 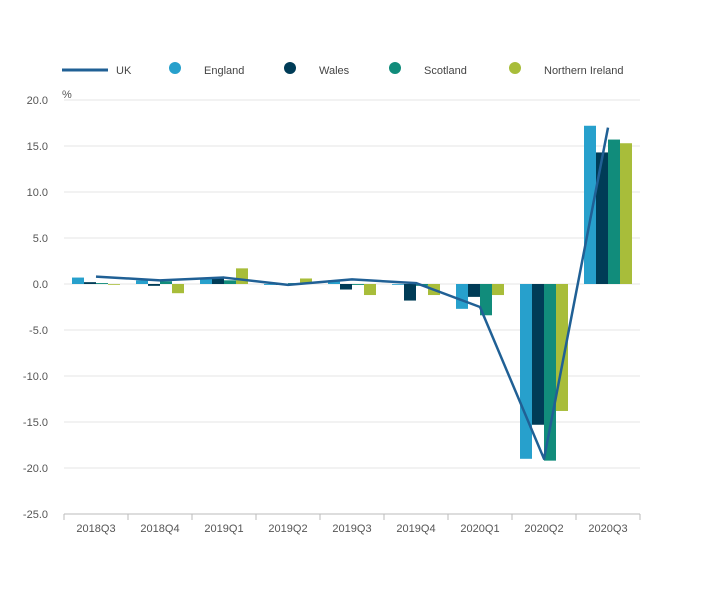 I want to click on y-tick-label: -20.0, so click(x=35, y=469).